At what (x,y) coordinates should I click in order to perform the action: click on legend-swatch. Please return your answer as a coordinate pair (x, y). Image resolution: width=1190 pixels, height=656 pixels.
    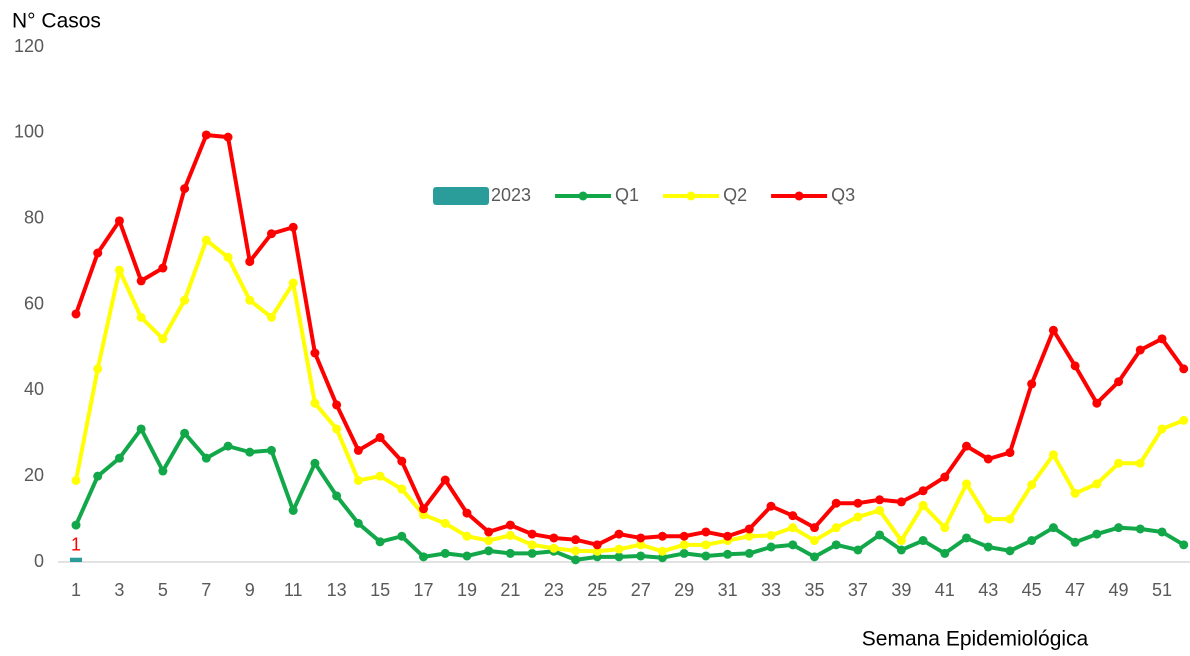
    Looking at the image, I should click on (461, 196).